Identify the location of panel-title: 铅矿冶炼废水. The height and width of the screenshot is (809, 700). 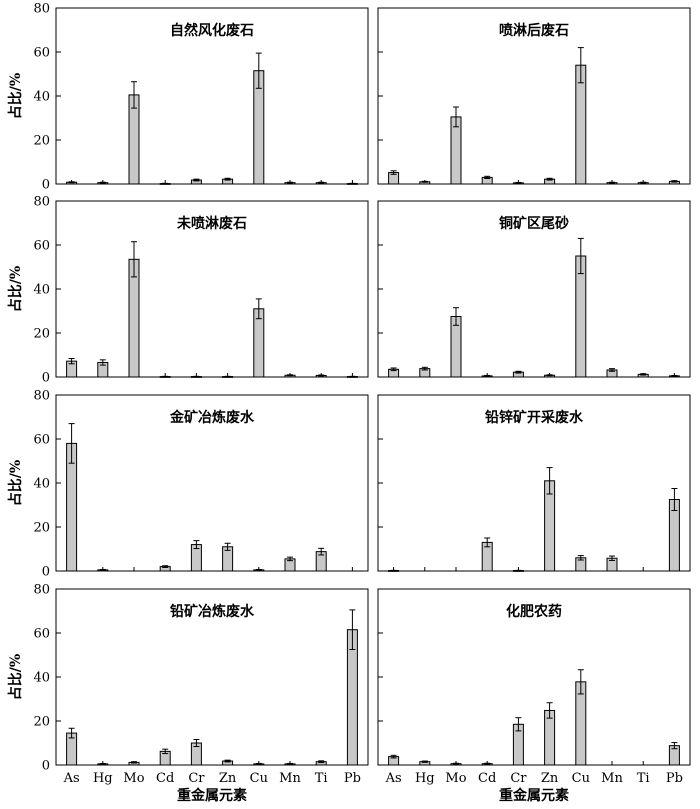
(212, 611).